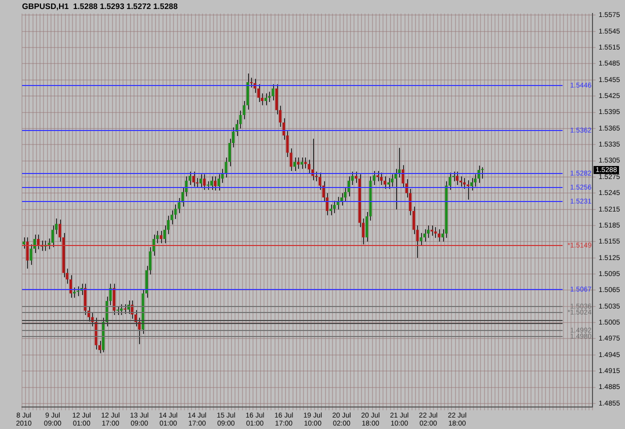 This screenshot has width=625, height=429. Describe the element at coordinates (100, 7) in the screenshot. I see `chart-title: GBPUSD,H1 1.5288 1.5293 1.5272 1.5288` at that location.